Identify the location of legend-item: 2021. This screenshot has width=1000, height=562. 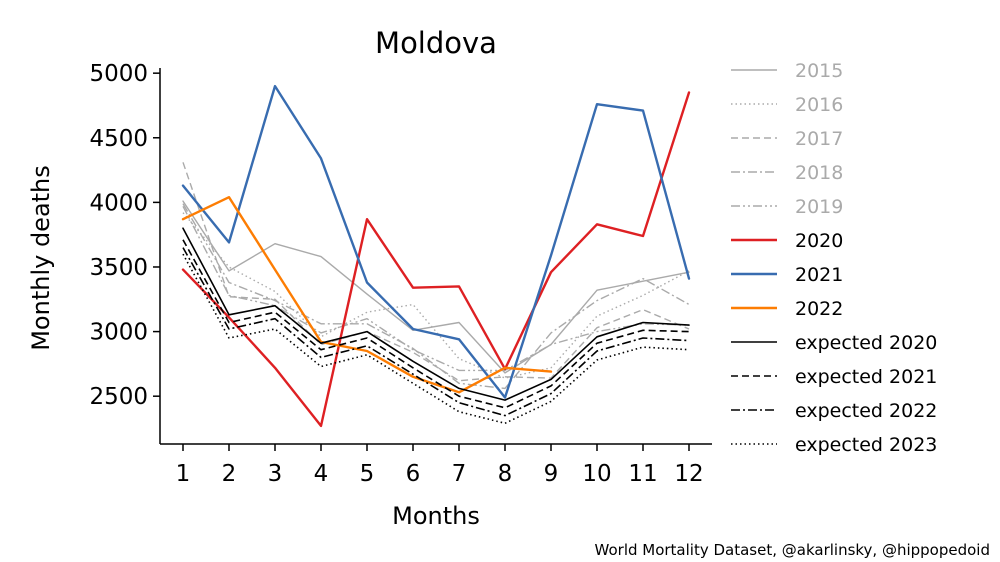
(787, 275).